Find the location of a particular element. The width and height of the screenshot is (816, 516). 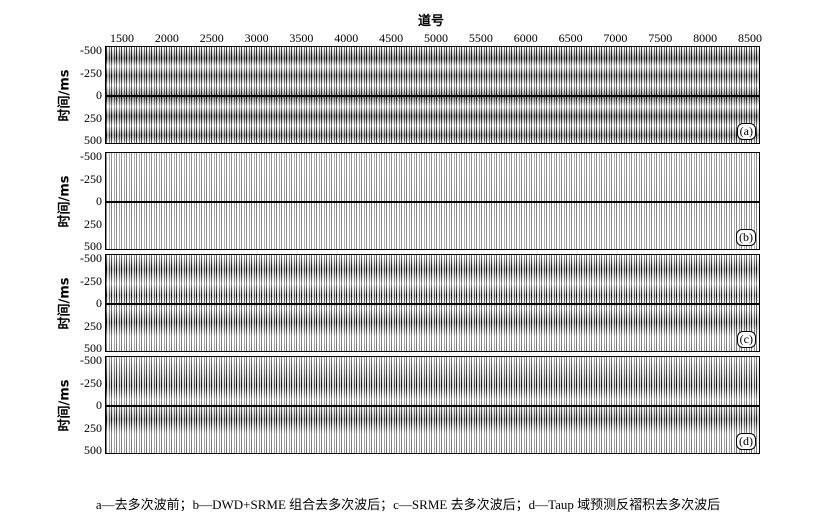

x-tick-label: 4500 is located at coordinates (391, 38).